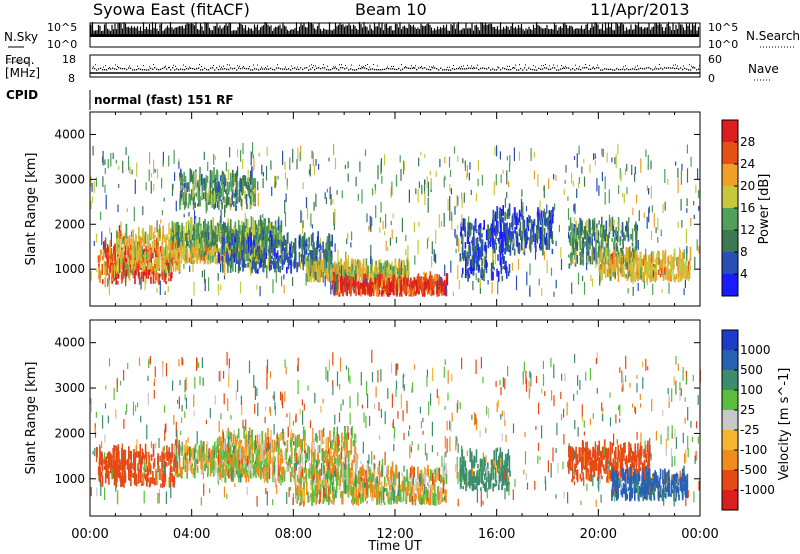 The width and height of the screenshot is (800, 554). Describe the element at coordinates (723, 44) in the screenshot. I see `noise-right-bottom: 10^0` at that location.